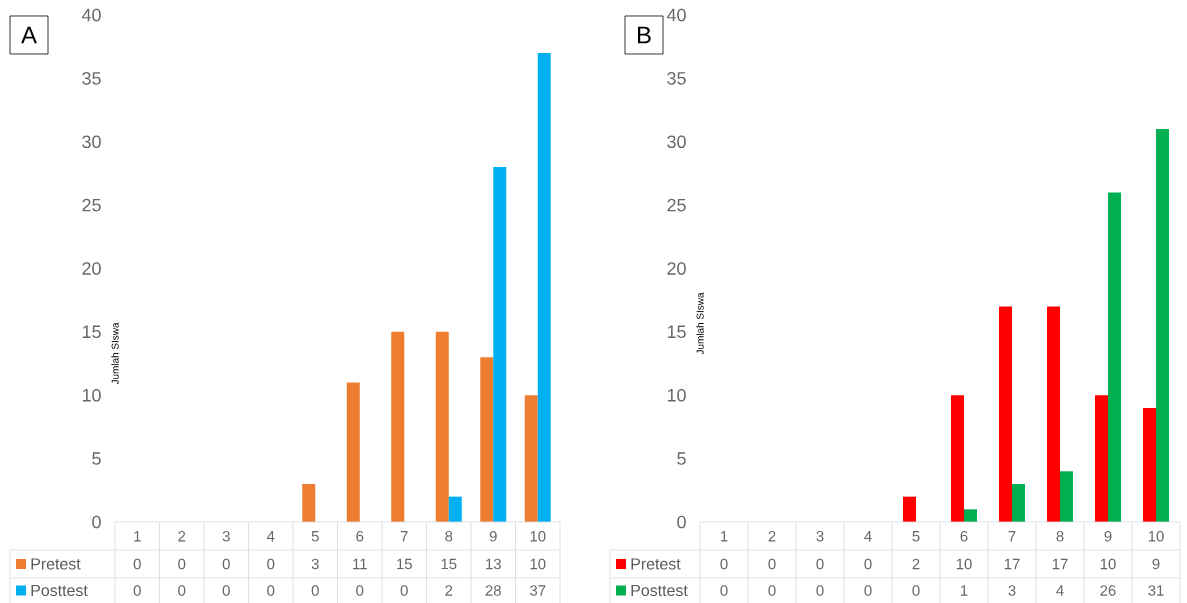 This screenshot has width=1187, height=603. Describe the element at coordinates (29, 35) in the screenshot. I see `chart-title: A` at that location.